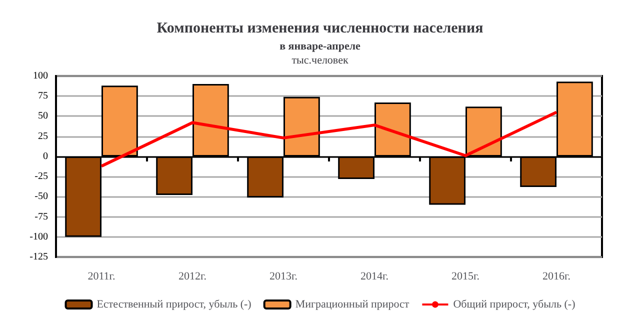  Describe the element at coordinates (39, 257) in the screenshot. I see `y-tick-label: -125` at that location.